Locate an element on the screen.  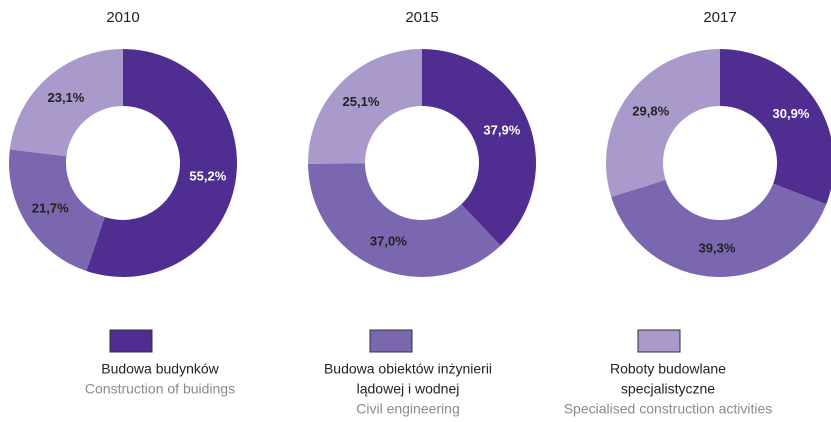
chart-title: 2010 is located at coordinates (122, 17).